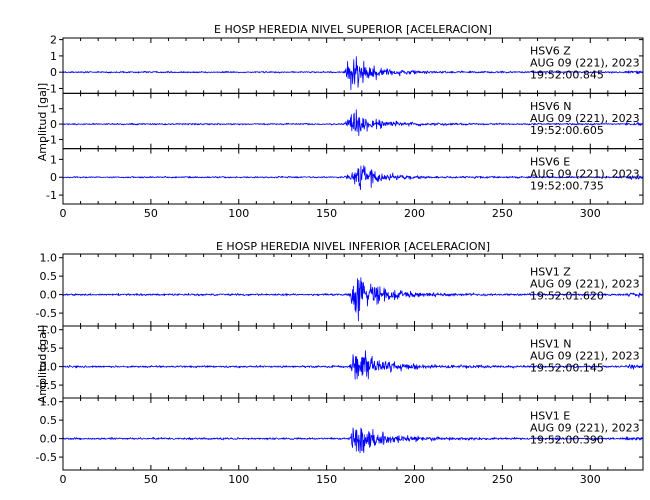 This screenshot has width=650, height=500. I want to click on station-label: HSV1 Z, so click(550, 272).